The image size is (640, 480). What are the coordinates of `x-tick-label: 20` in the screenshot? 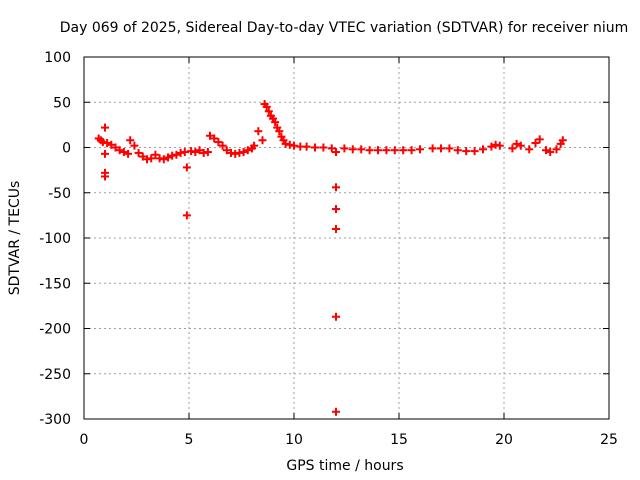 It's located at (504, 440).